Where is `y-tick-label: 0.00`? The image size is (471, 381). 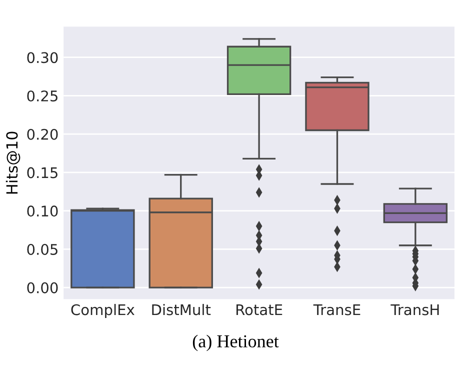 y-tick-label: 0.00 is located at coordinates (42, 288).